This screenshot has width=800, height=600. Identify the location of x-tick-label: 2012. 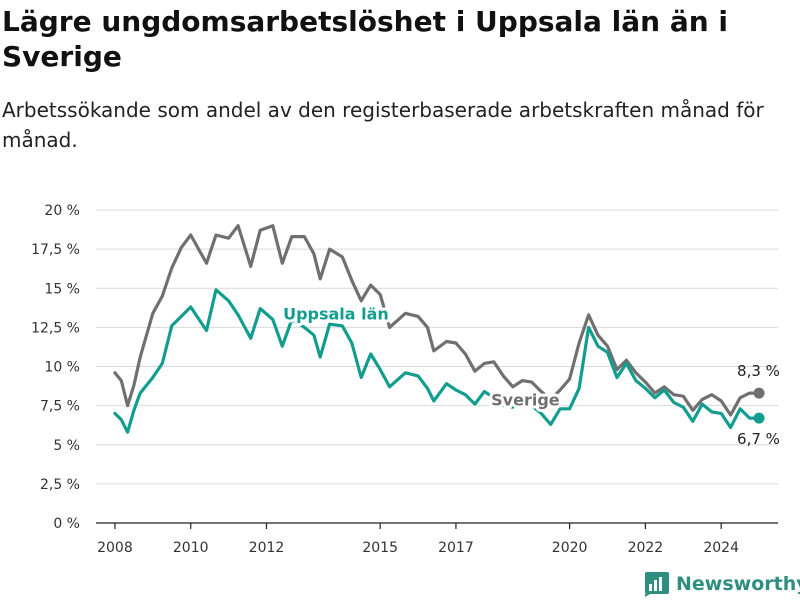
(267, 548).